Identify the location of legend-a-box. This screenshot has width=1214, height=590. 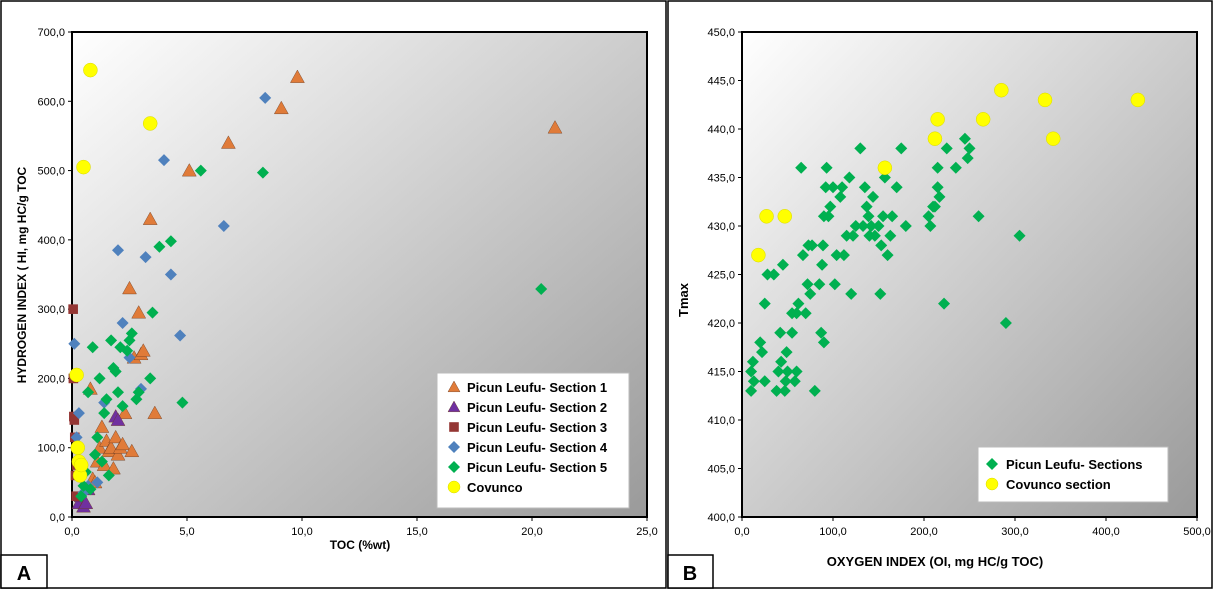
(533, 440).